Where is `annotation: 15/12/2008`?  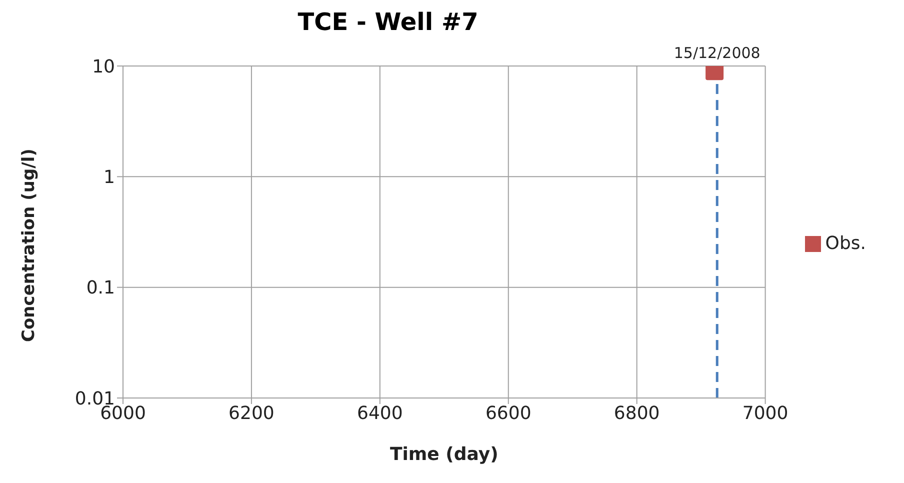
annotation: 15/12/2008 is located at coordinates (717, 53).